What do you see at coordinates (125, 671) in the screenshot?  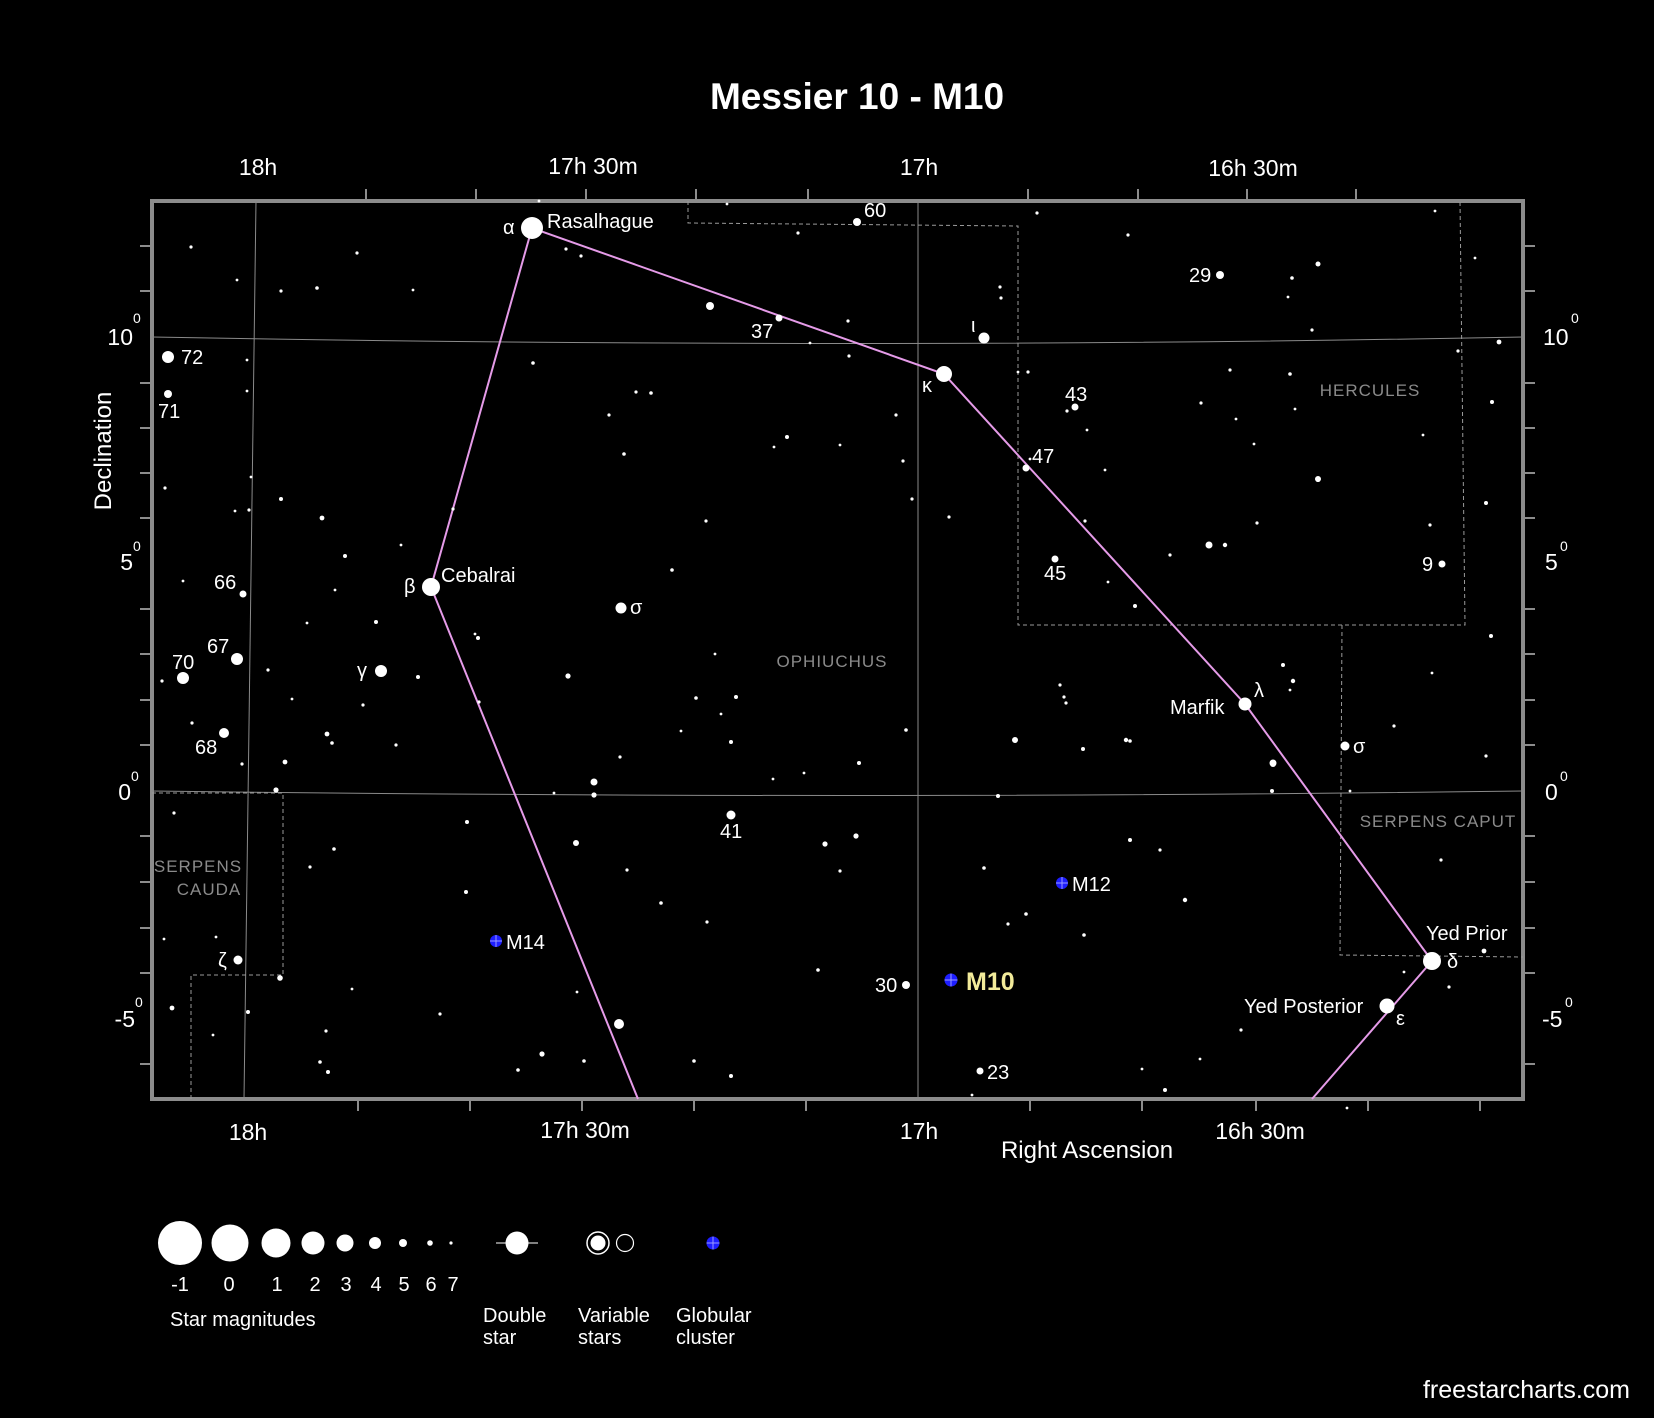 I see `dec-ticks-left: 10 0 5 0 0 0 -5 0` at bounding box center [125, 671].